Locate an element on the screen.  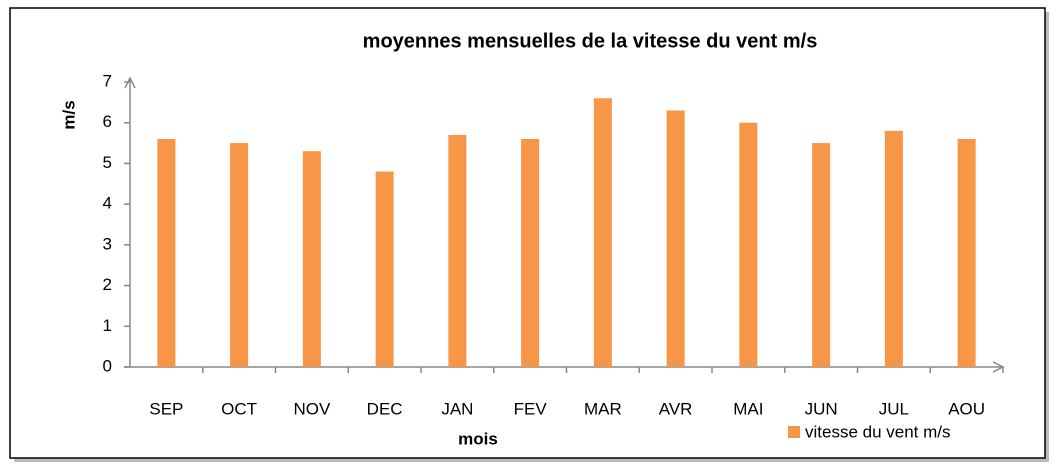
legend-swatch is located at coordinates (794, 432).